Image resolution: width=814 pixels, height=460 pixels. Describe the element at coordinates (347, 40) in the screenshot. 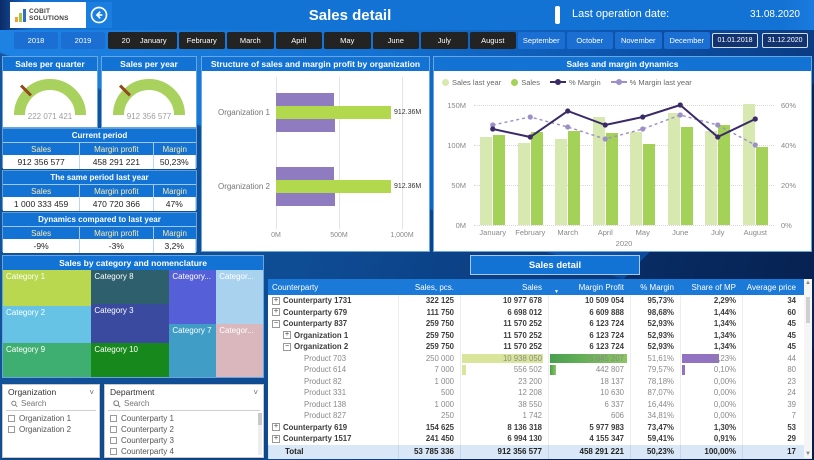

I see `month-button-may: May` at that location.